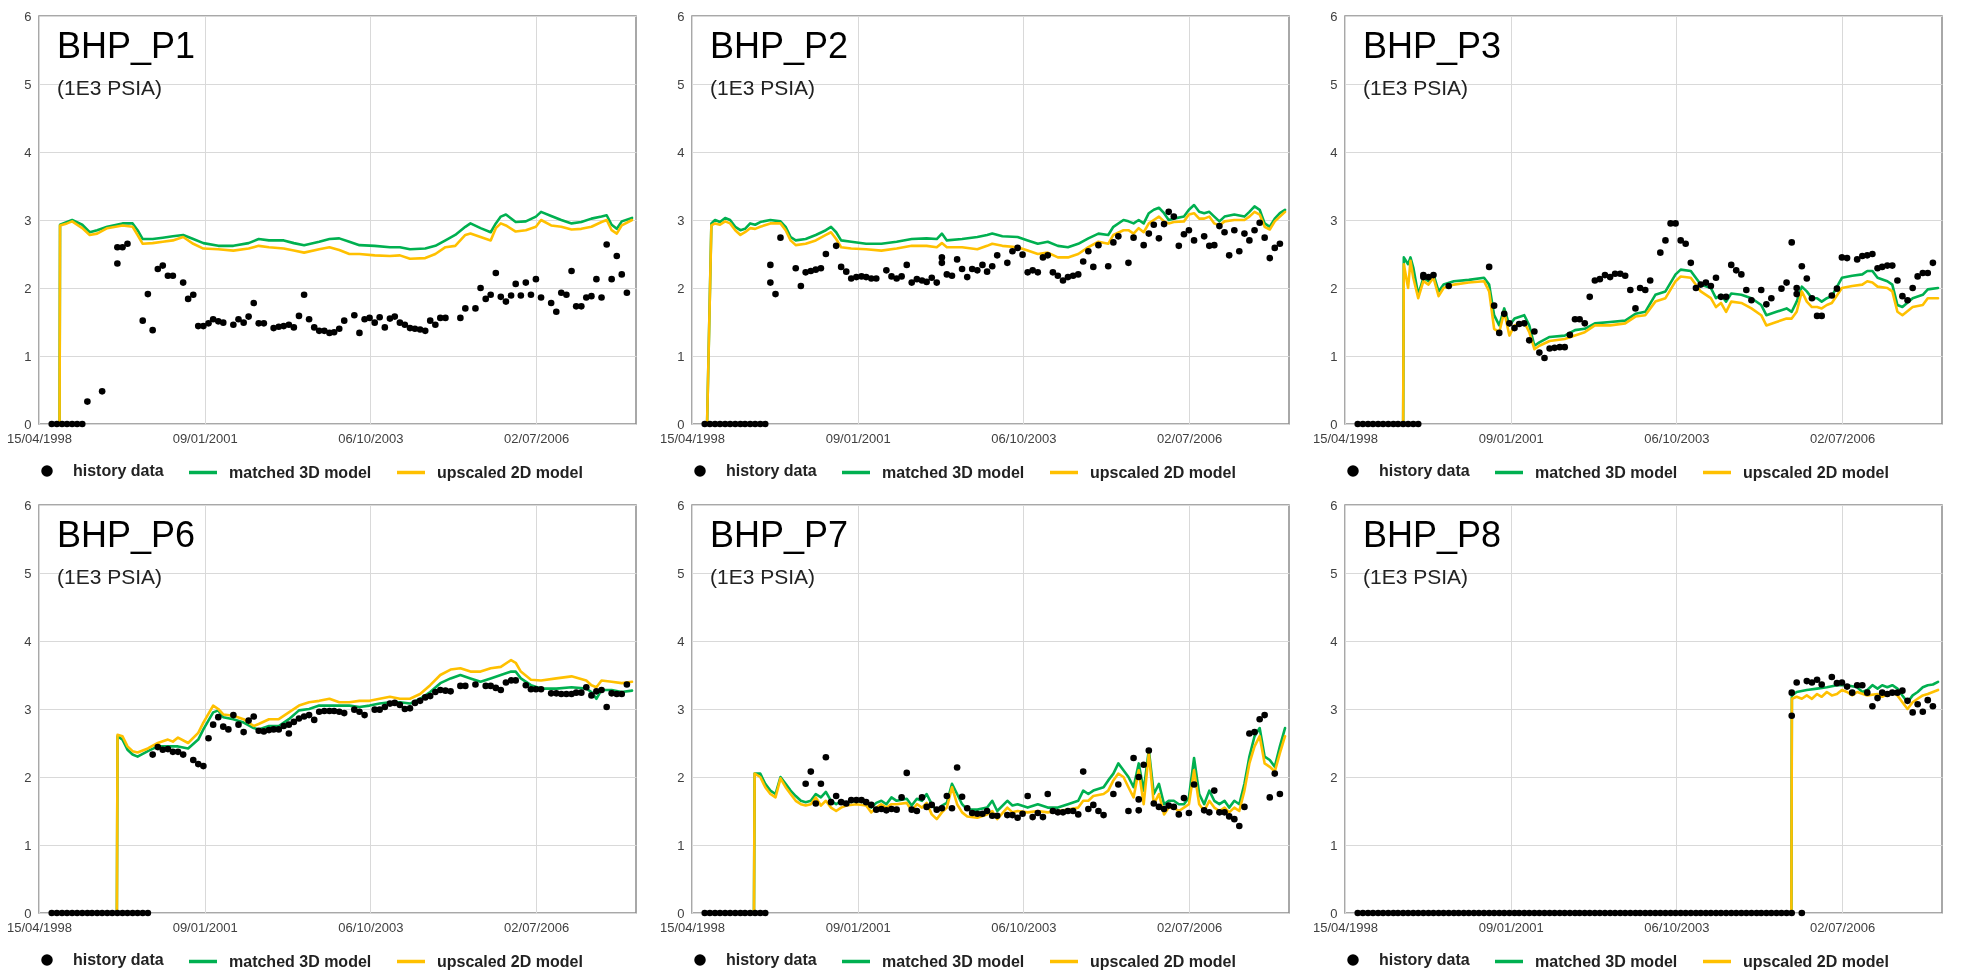 The height and width of the screenshot is (979, 1961). Describe the element at coordinates (126, 45) in the screenshot. I see `chart-title: BHP_P1` at that location.